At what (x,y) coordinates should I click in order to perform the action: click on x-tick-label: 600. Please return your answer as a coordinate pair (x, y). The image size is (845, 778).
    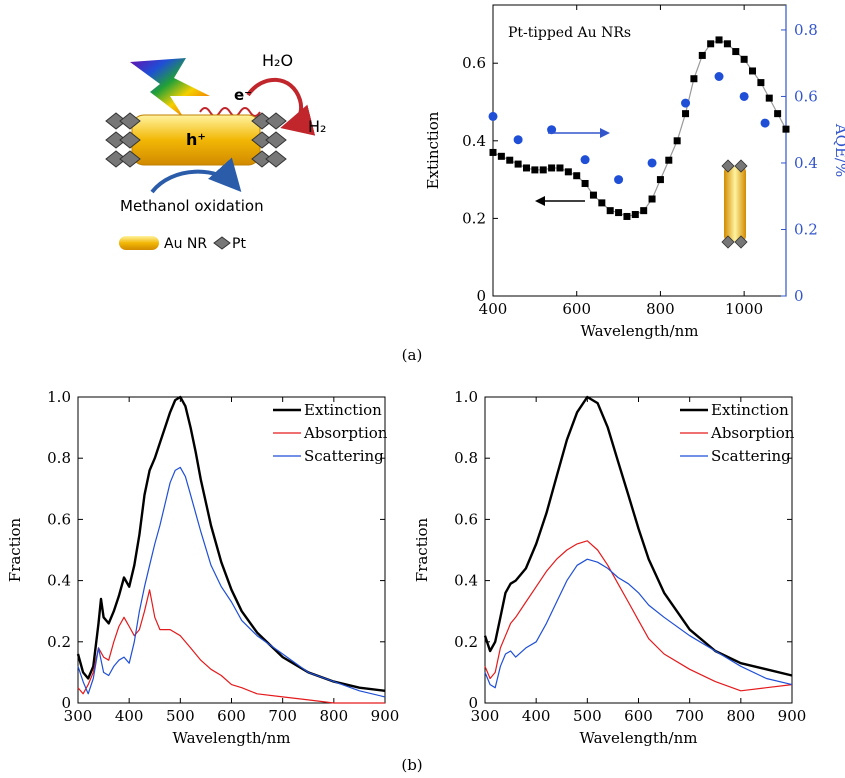
    Looking at the image, I should click on (638, 716).